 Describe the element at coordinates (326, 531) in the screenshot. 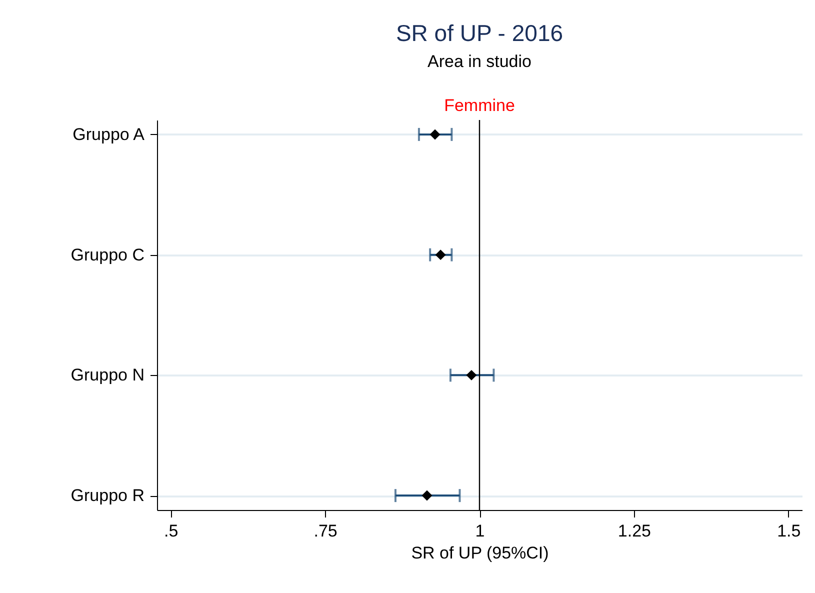

I see `x-tick-label: .75` at that location.